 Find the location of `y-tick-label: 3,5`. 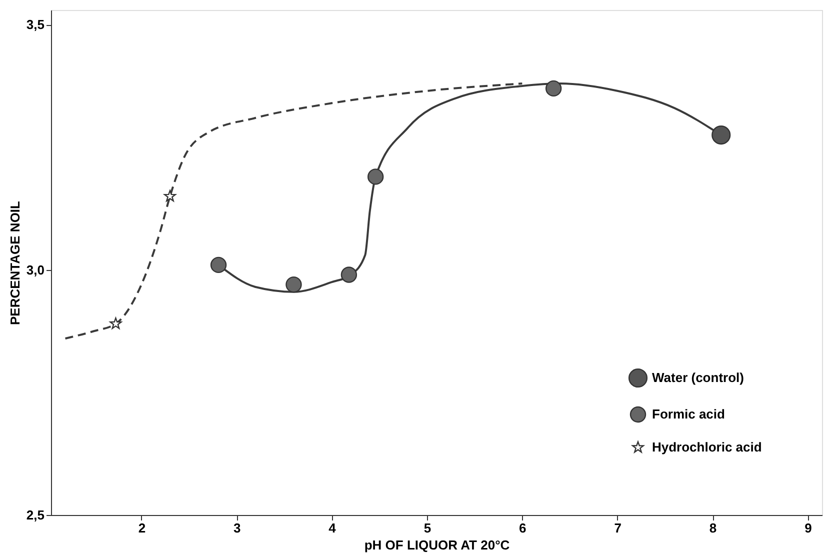

y-tick-label: 3,5 is located at coordinates (35, 24).